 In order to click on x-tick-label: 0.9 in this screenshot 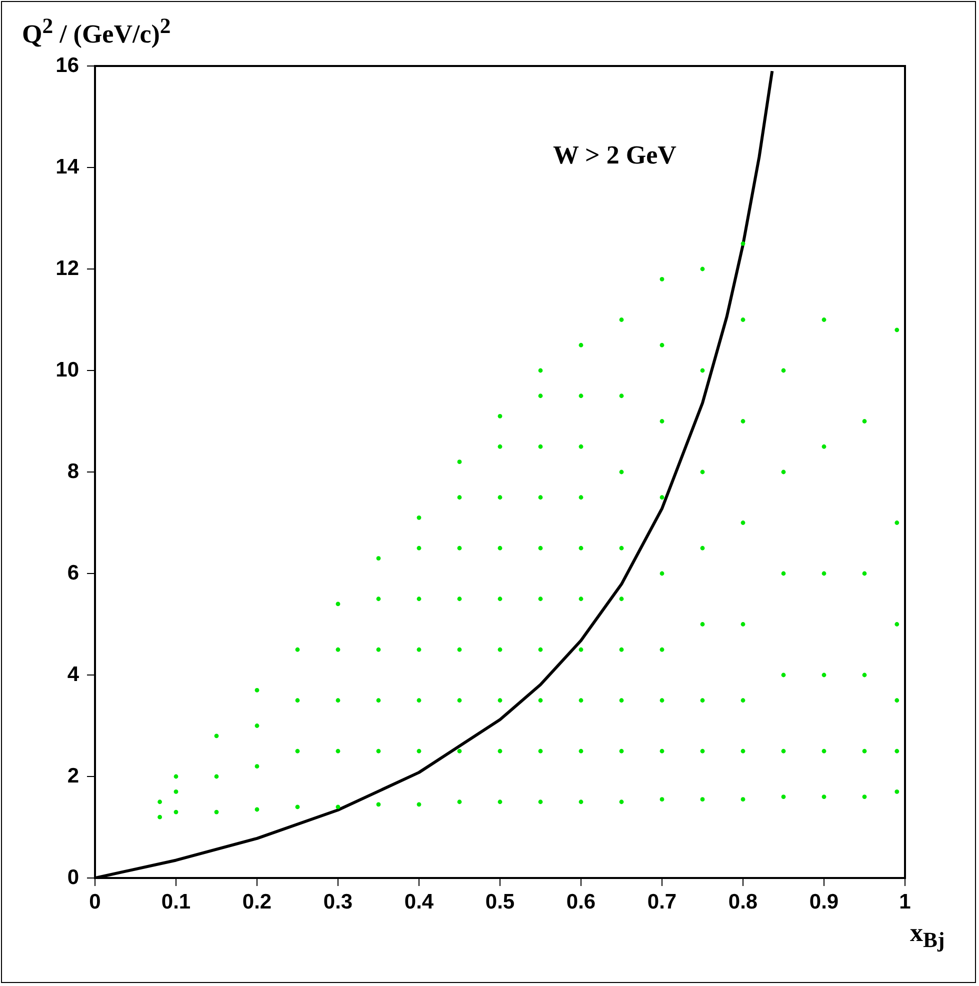, I will do `click(824, 902)`.